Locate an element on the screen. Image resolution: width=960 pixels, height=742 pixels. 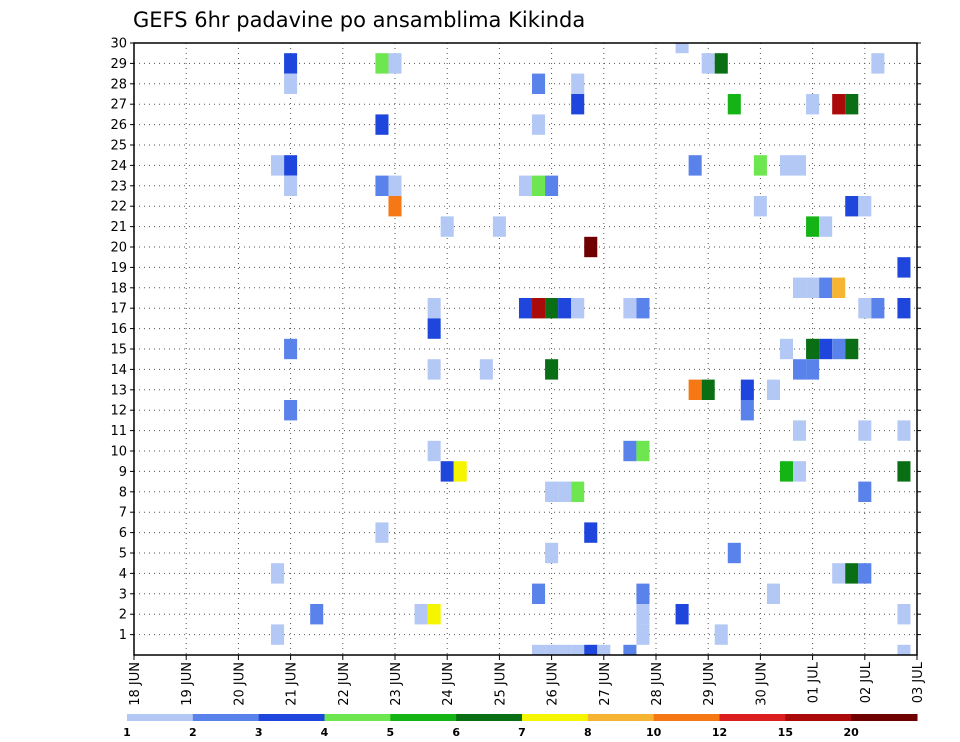
colorbar-label: 4 is located at coordinates (325, 732).